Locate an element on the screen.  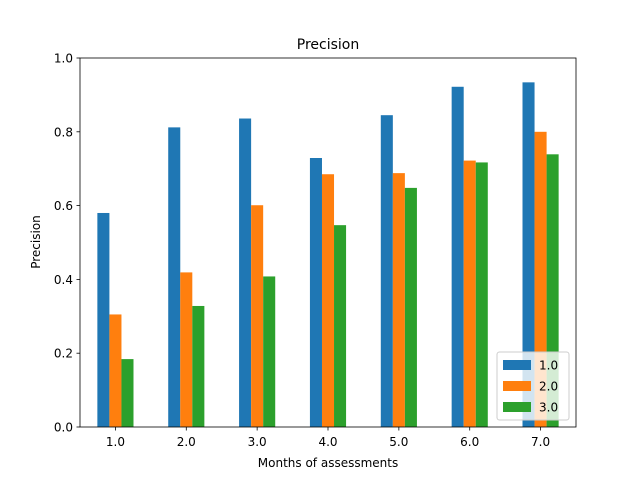
x-tick-label: 5.0 is located at coordinates (398, 442).